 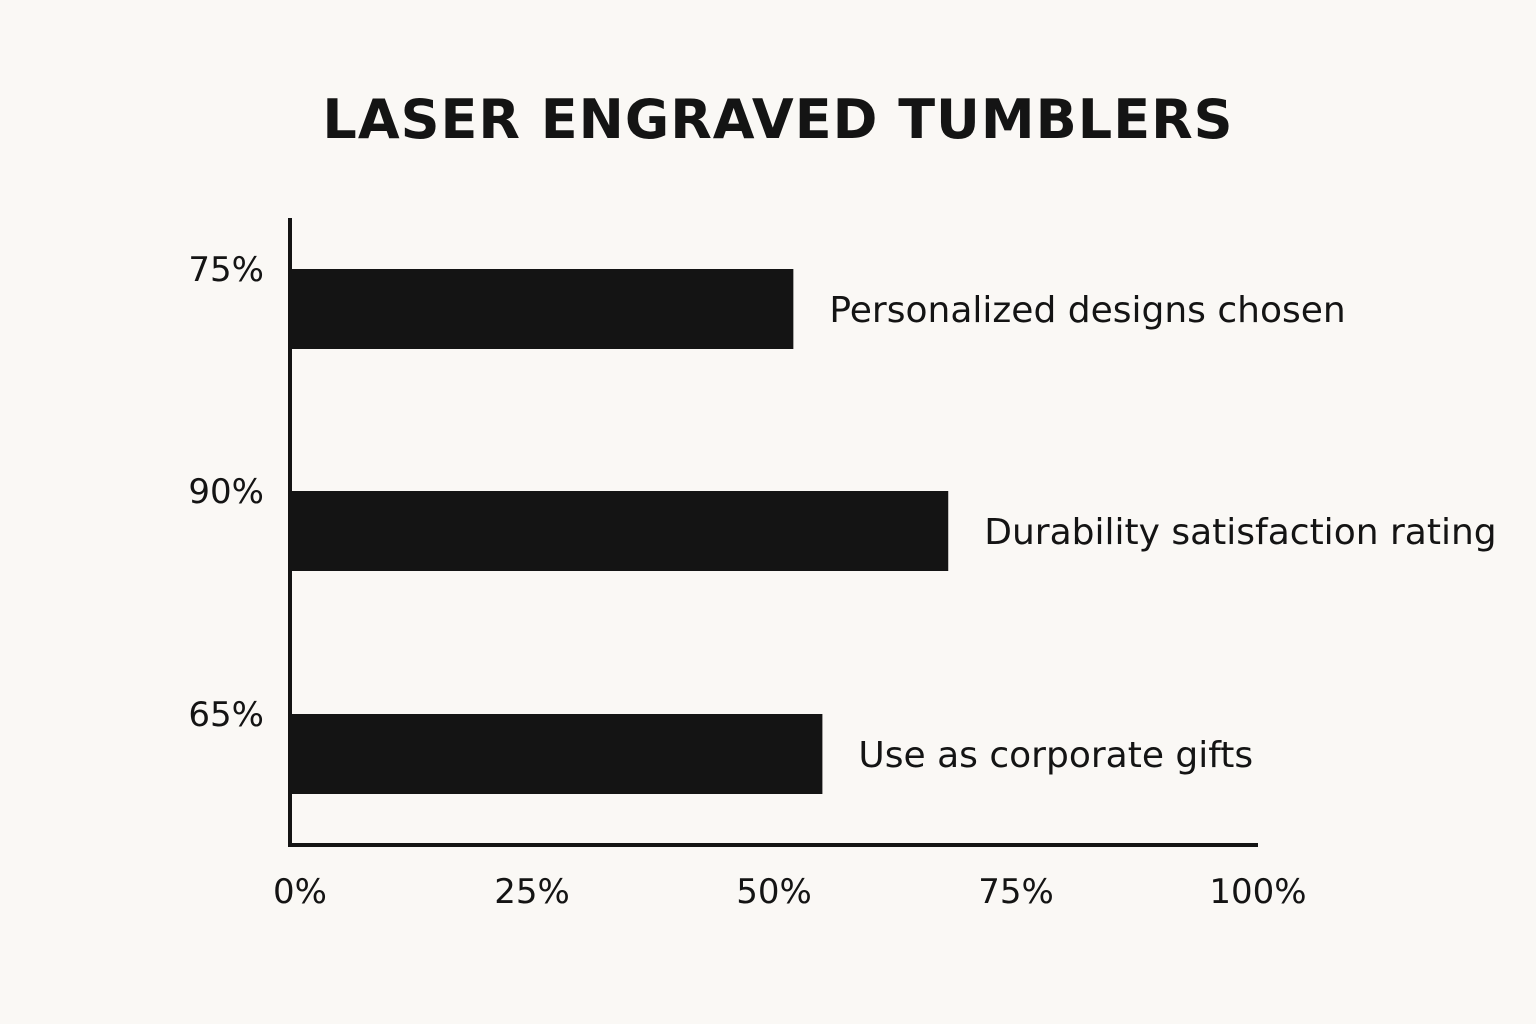 What do you see at coordinates (1087, 310) in the screenshot?
I see `category-label: Personalized designs chosen` at bounding box center [1087, 310].